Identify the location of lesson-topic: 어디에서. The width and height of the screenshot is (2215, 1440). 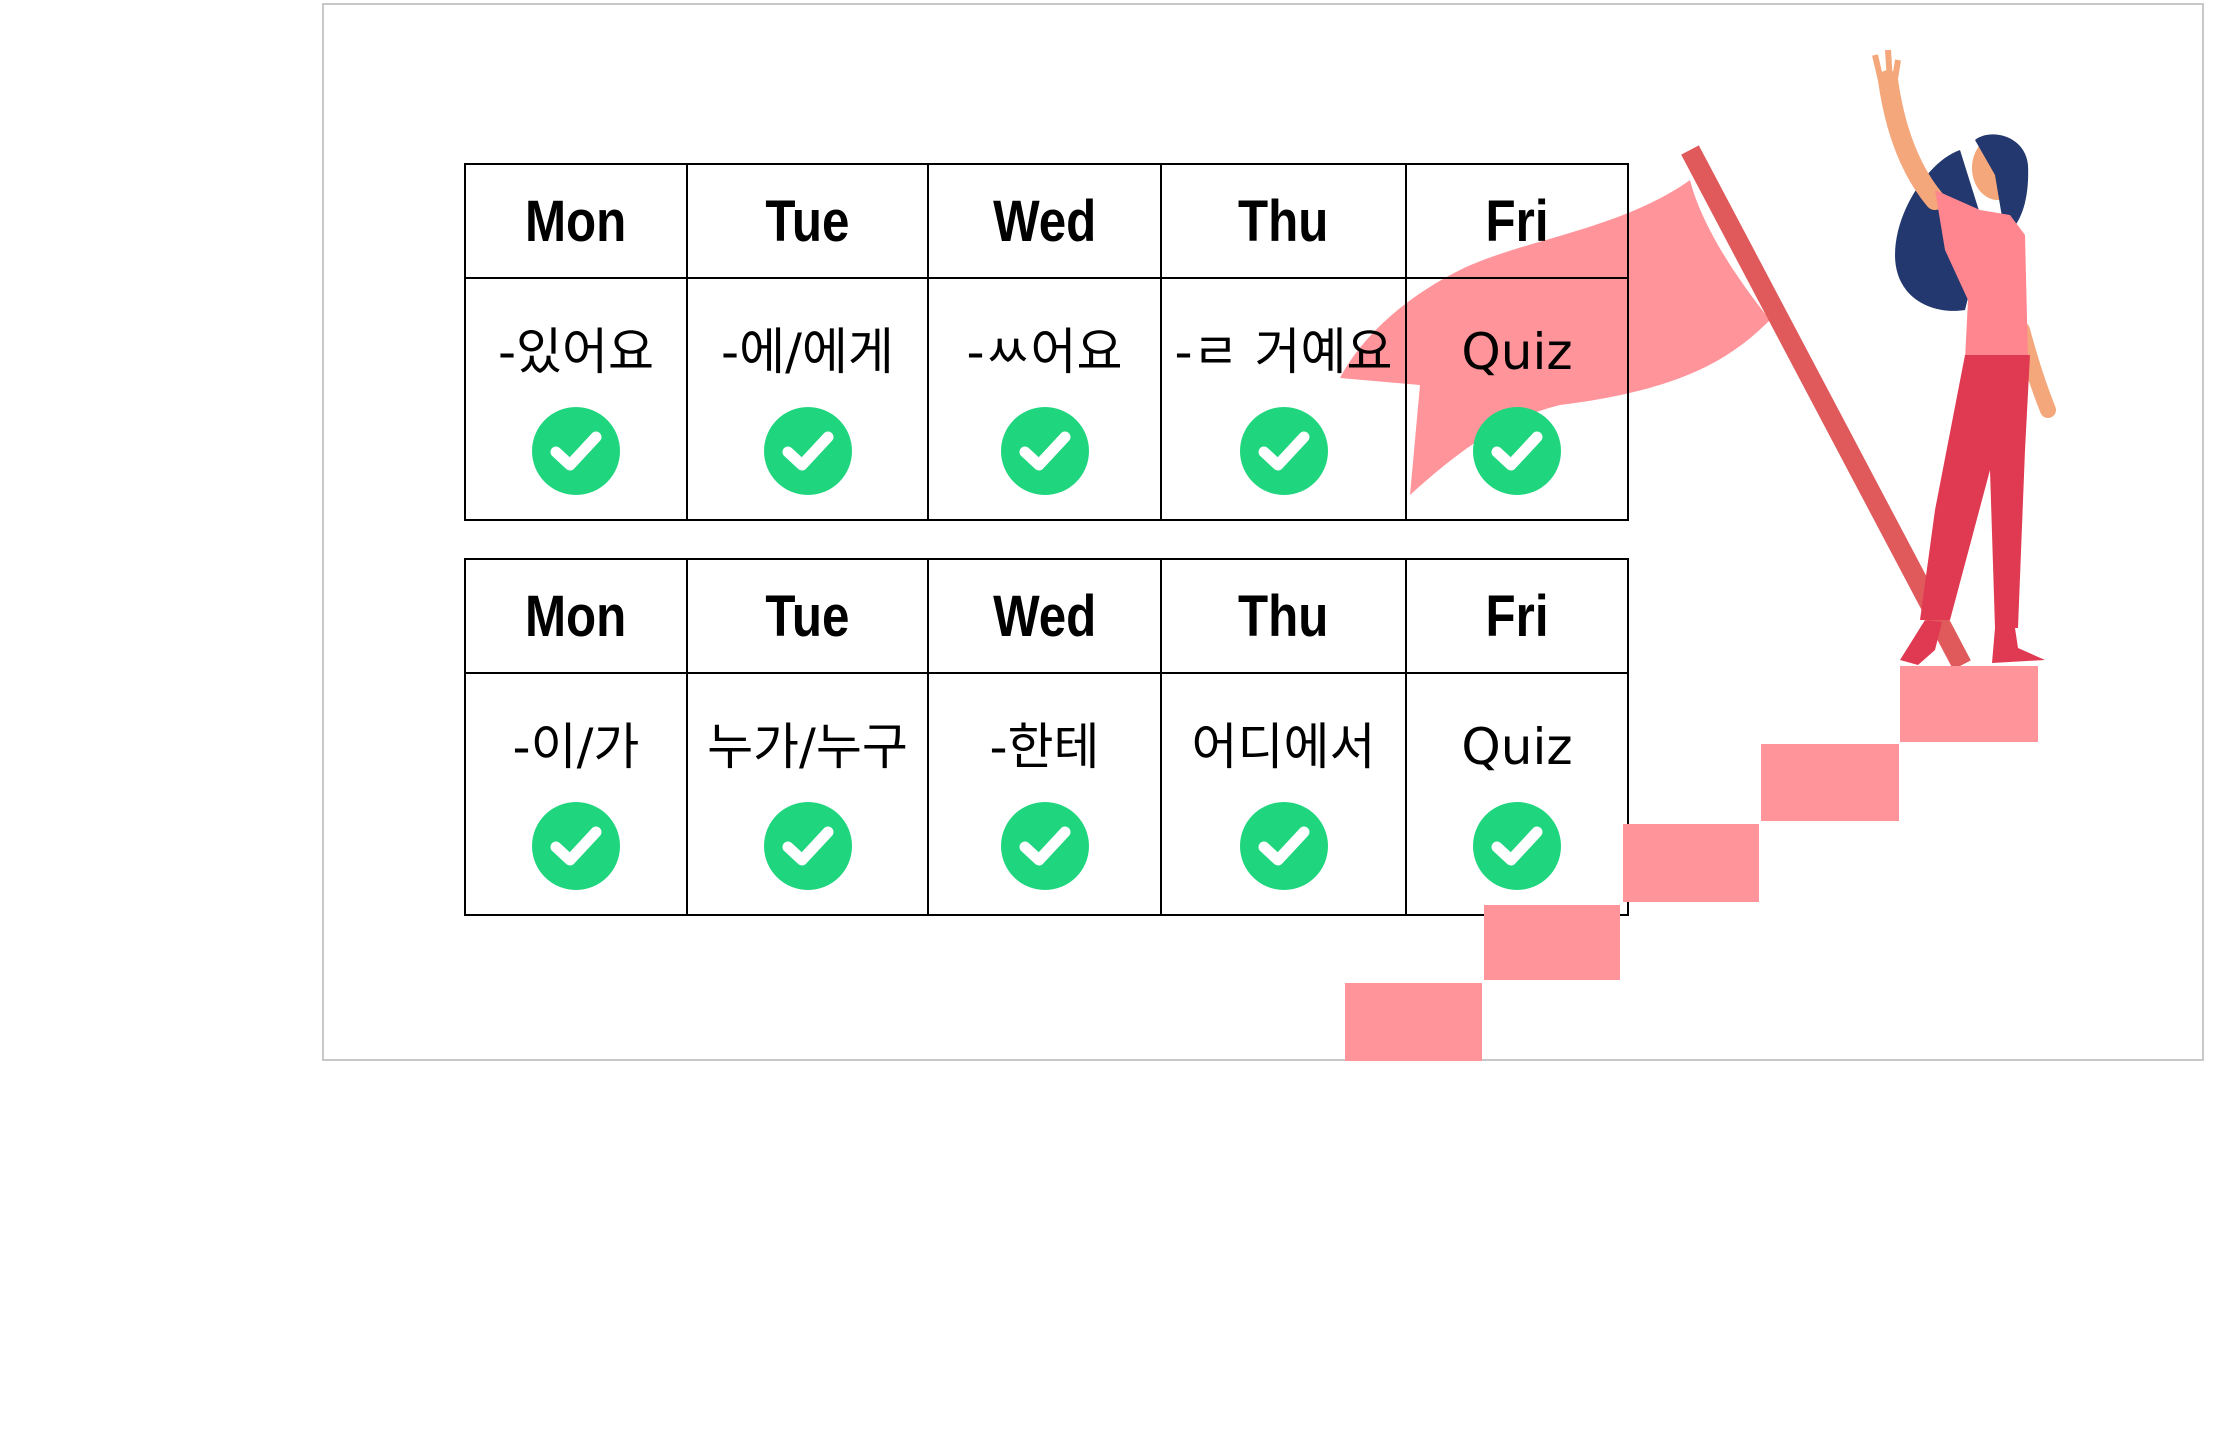
(1283, 747).